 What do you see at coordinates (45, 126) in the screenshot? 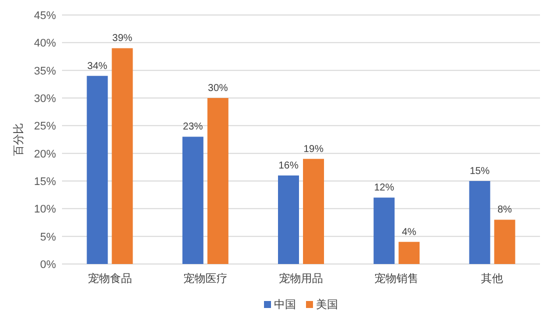
I see `y-tick-label: 25%` at bounding box center [45, 126].